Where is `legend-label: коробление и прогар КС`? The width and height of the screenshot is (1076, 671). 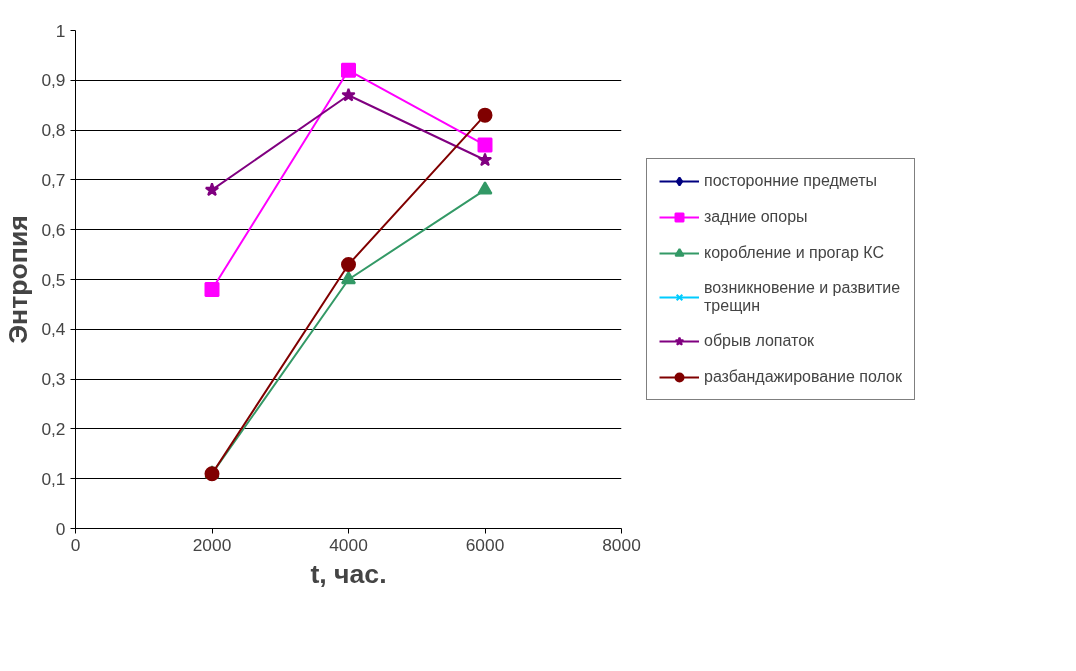 legend-label: коробление и прогар КС is located at coordinates (794, 253).